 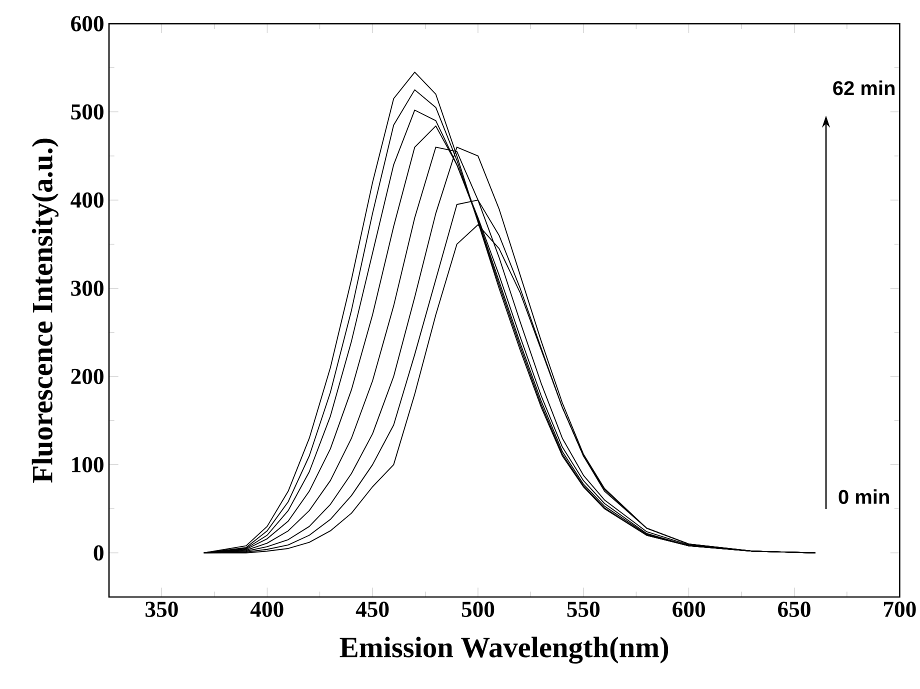 I want to click on y-axis-title: Fluorescence Intensity(a.u.), so click(x=45, y=310).